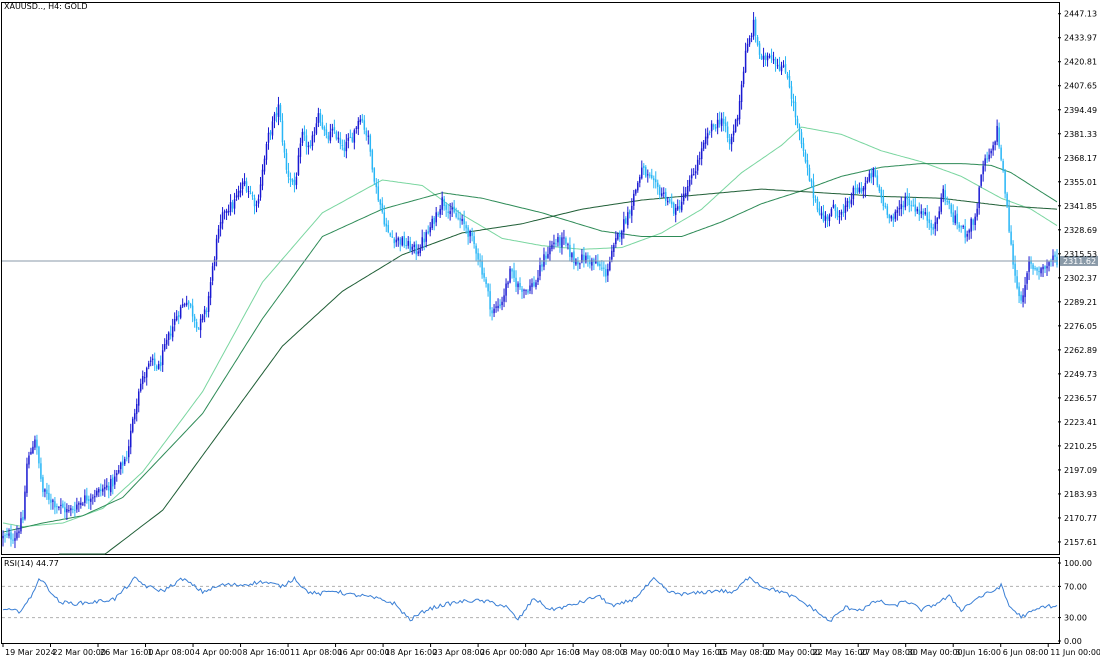 Image resolution: width=1100 pixels, height=662 pixels. I want to click on current-price-line: 2311.62, so click(550, 260).